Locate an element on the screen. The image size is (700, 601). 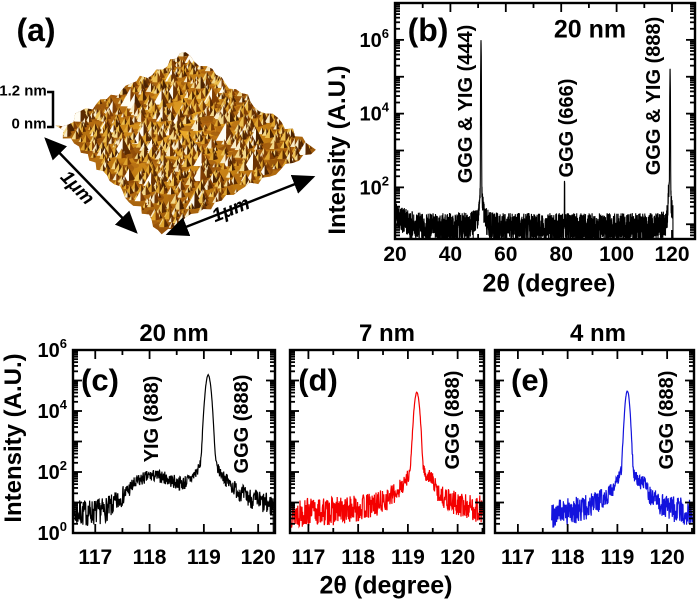
panel-b-title: 20 nm is located at coordinates (590, 29).